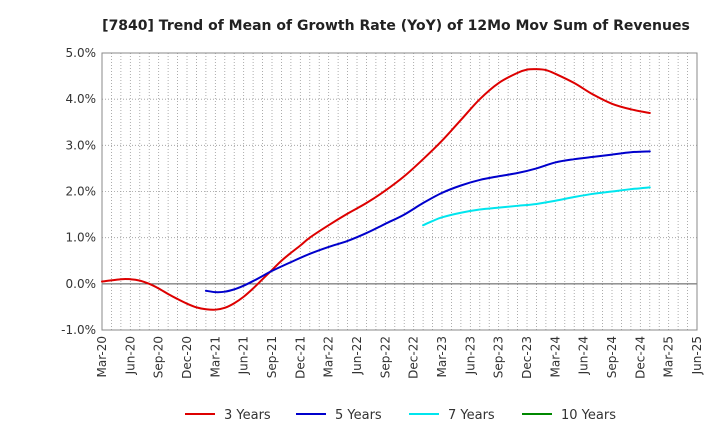 Image resolution: width=720 pixels, height=444 pixels. Describe the element at coordinates (81, 238) in the screenshot. I see `y-tick-label: 1.0%` at that location.